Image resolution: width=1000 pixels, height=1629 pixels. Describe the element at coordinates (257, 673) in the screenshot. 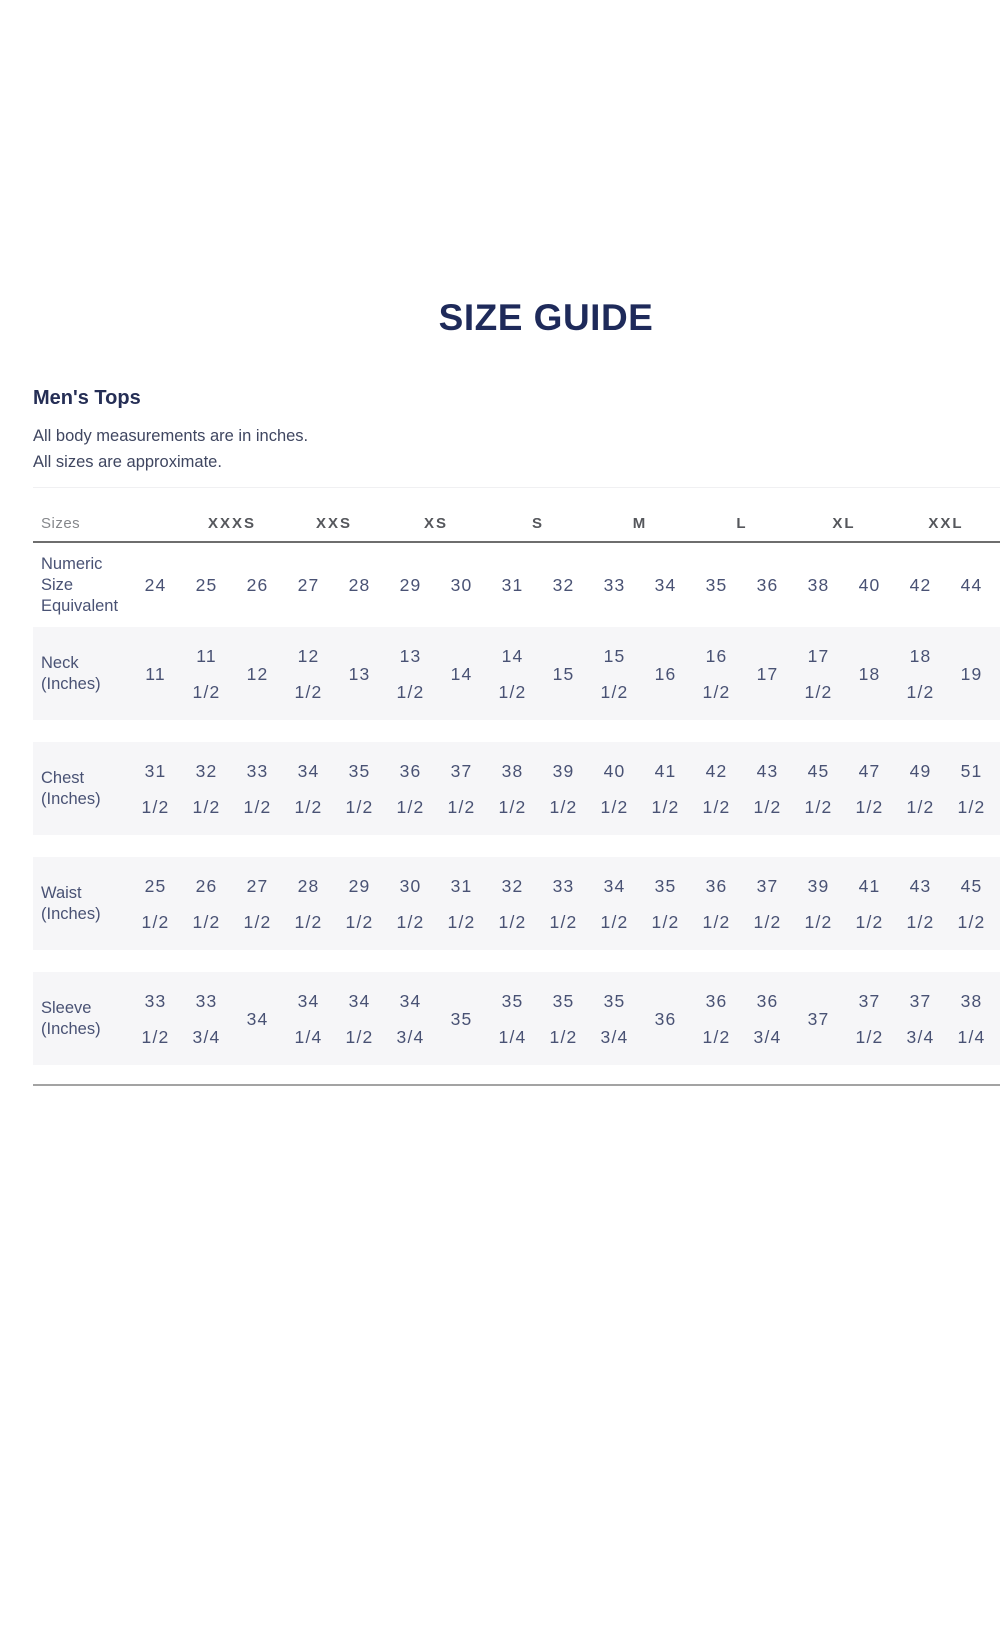

I see `size-value: 12` at that location.